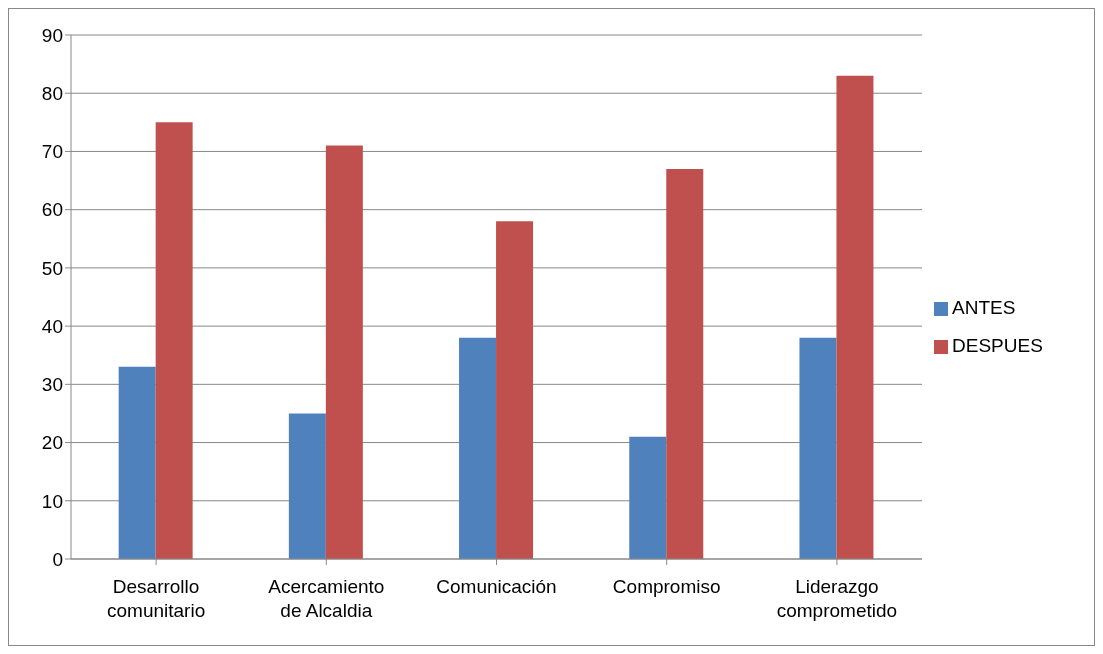 The image size is (1103, 654). Describe the element at coordinates (666, 586) in the screenshot. I see `x-tick-label: Compromiso` at that location.